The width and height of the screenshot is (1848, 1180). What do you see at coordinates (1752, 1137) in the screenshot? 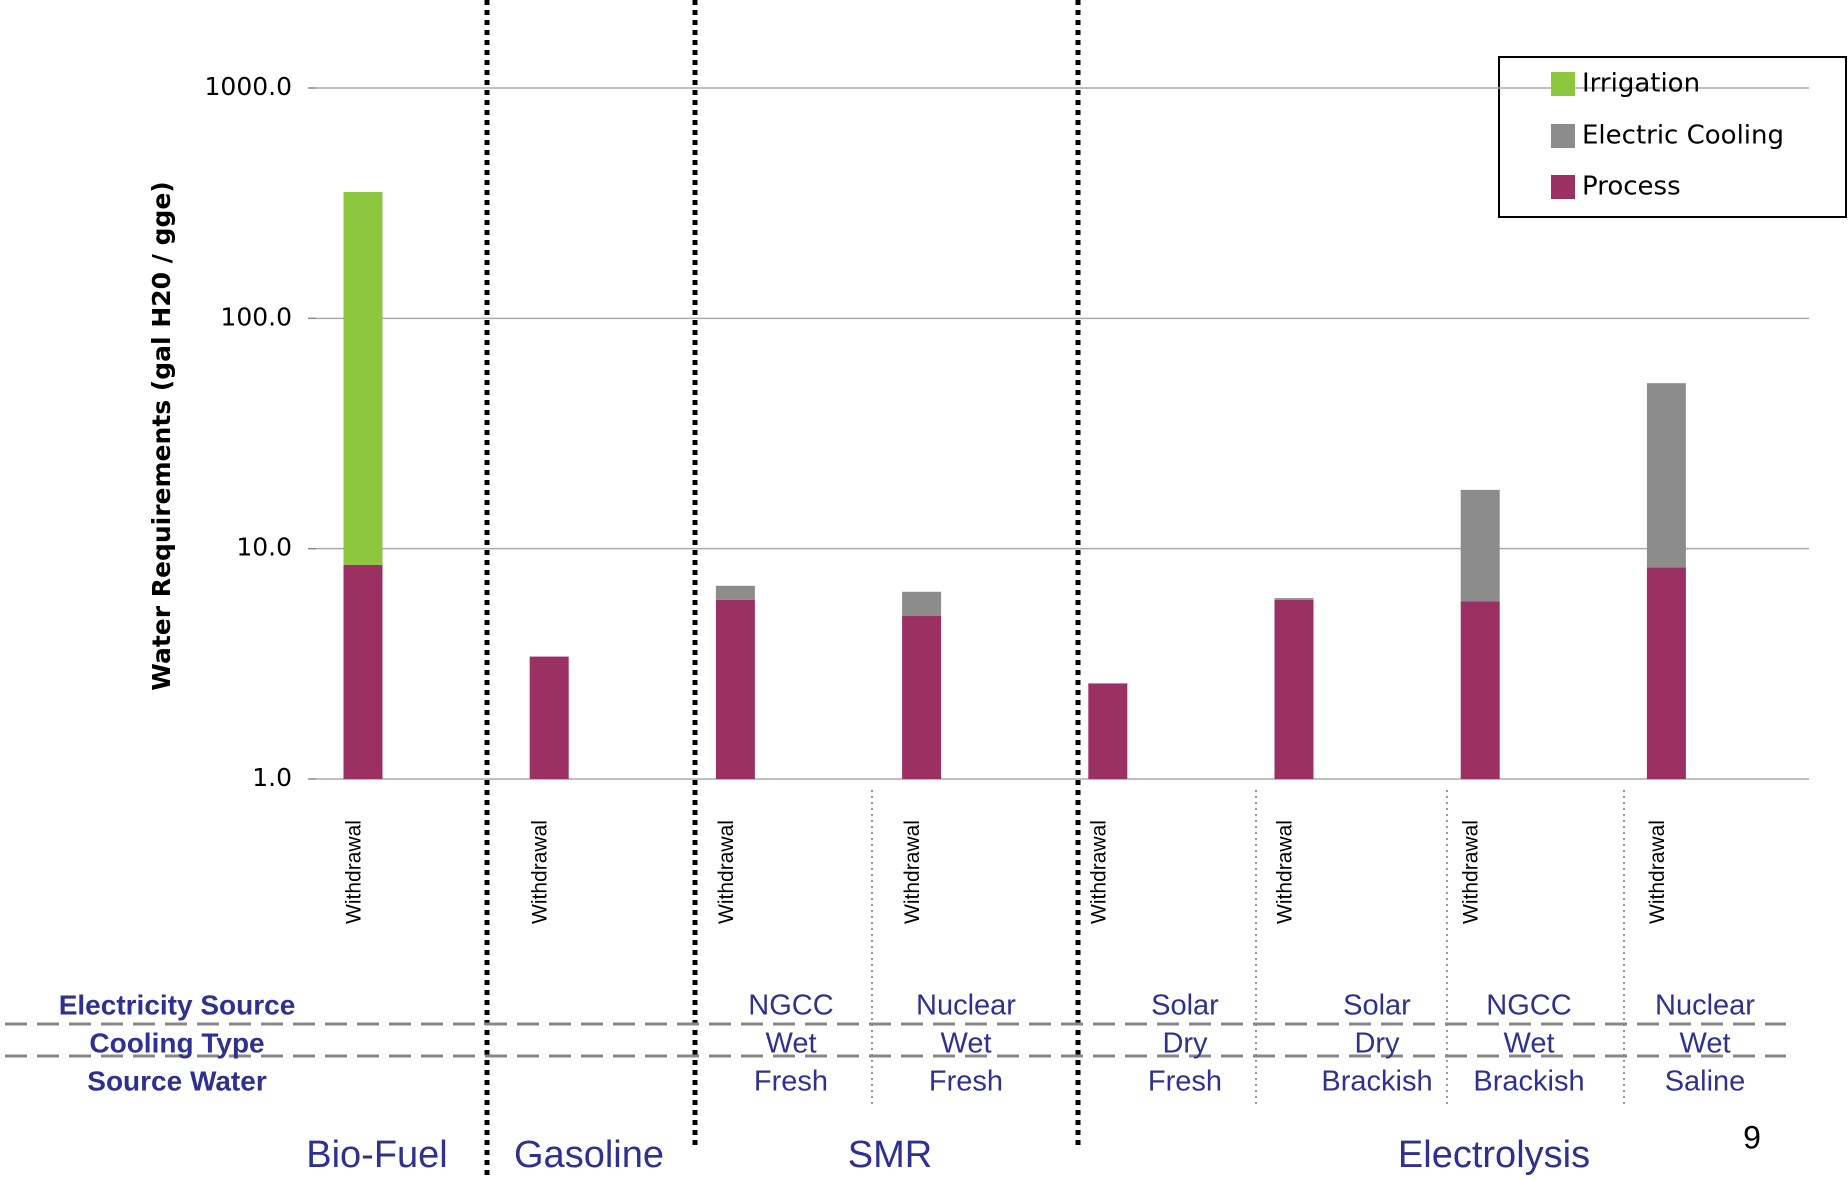
I see `page-number: 9` at bounding box center [1752, 1137].